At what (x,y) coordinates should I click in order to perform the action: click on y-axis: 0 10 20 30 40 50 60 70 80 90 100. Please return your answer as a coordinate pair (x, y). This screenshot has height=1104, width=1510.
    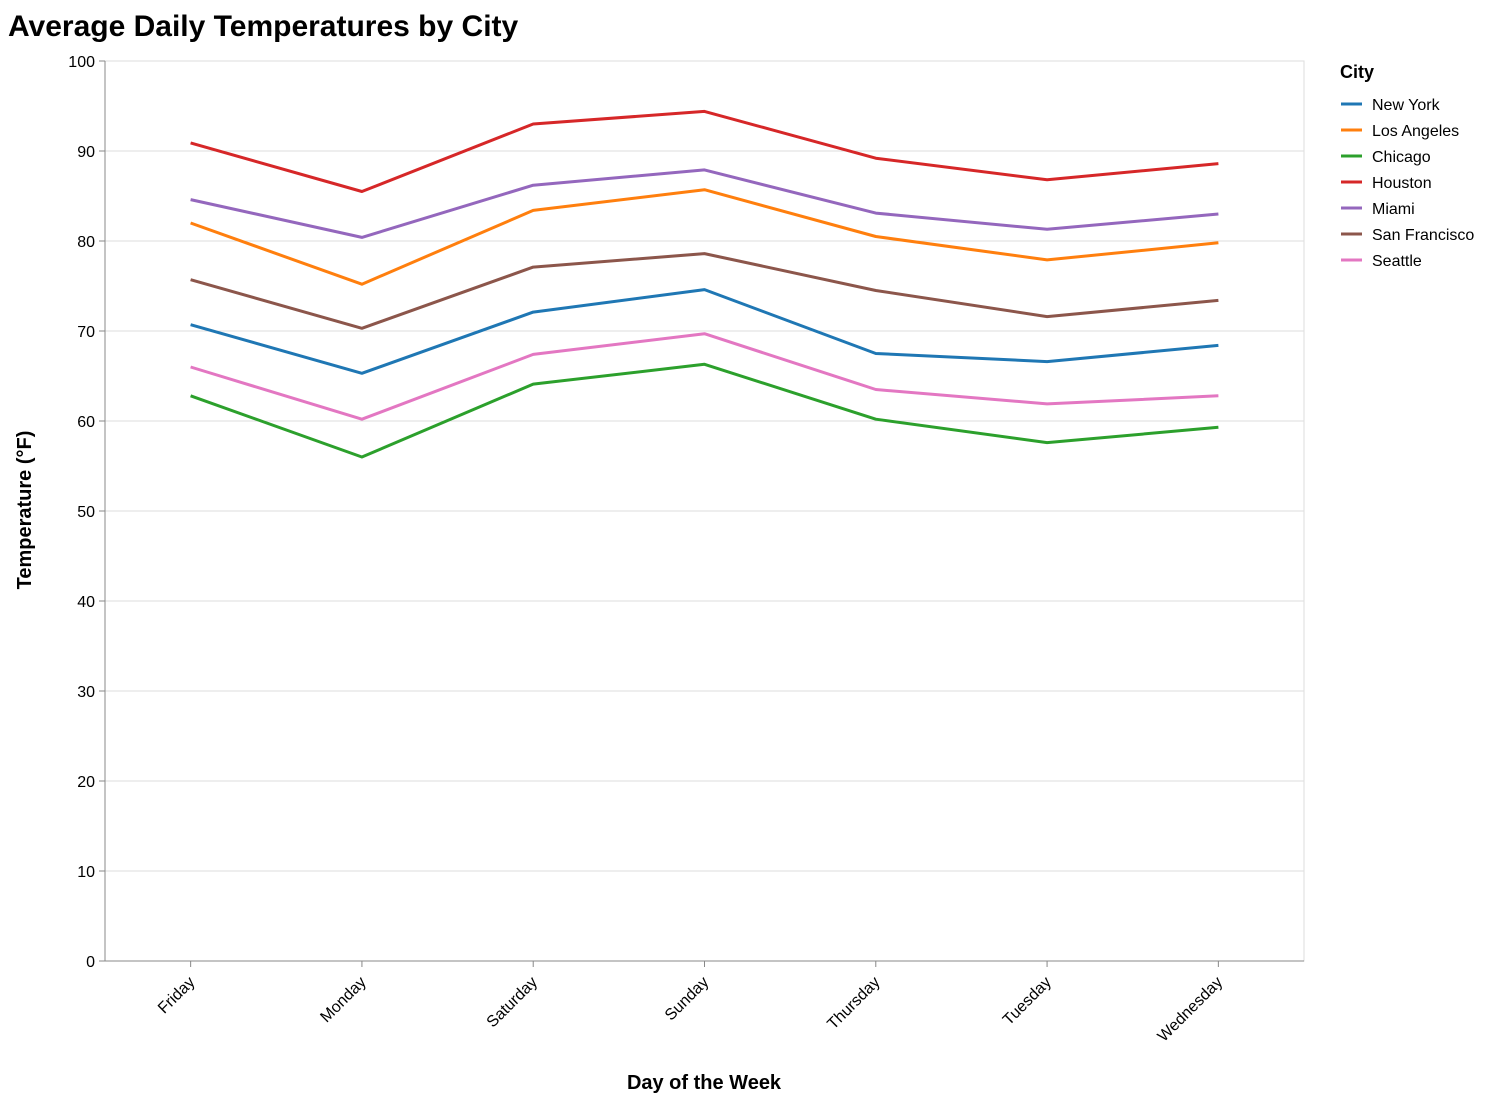
    Looking at the image, I should click on (87, 512).